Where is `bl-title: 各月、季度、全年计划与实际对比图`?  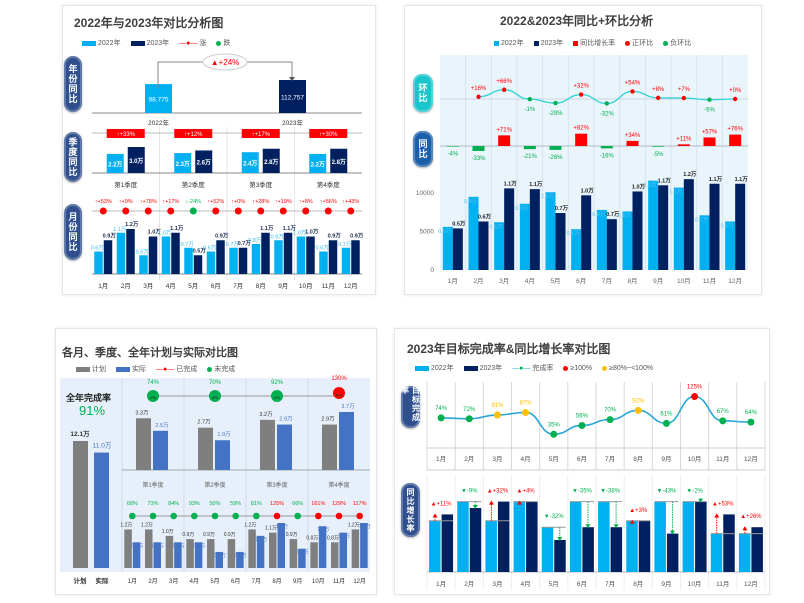
bl-title: 各月、季度、全年计划与实际对比图 is located at coordinates (150, 353).